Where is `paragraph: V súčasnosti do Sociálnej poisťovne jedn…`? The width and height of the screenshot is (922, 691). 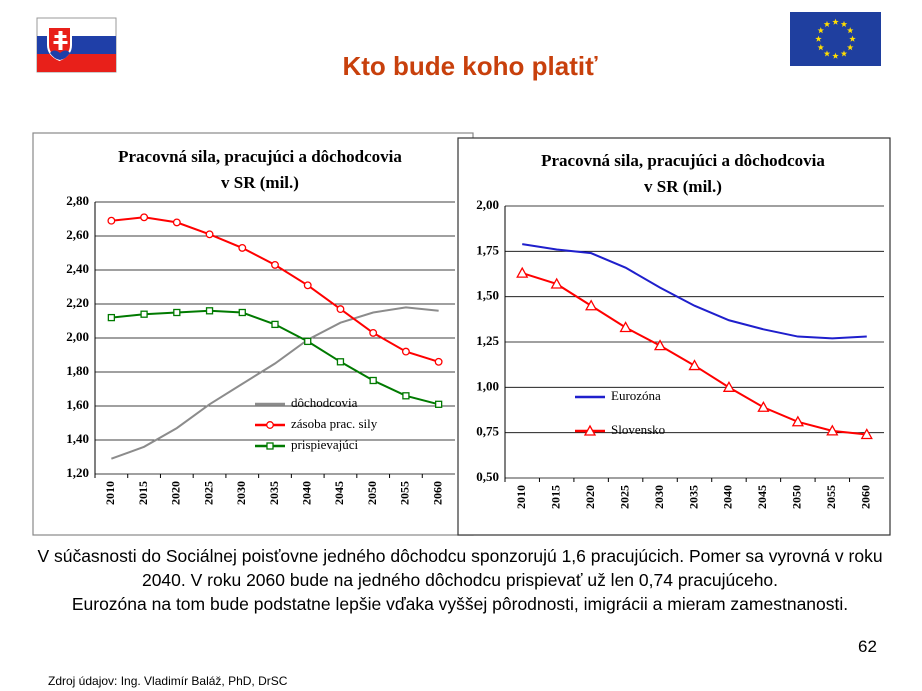 paragraph: V súčasnosti do Sociálnej poisťovne jedn… is located at coordinates (460, 568).